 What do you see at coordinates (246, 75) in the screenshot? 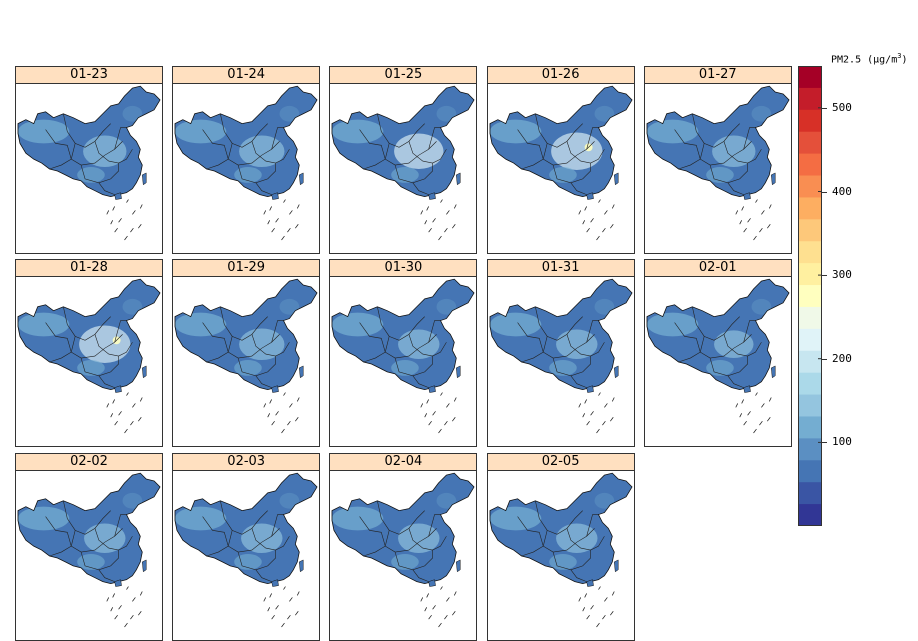
I see `panel-date-label: 01-24` at bounding box center [246, 75].